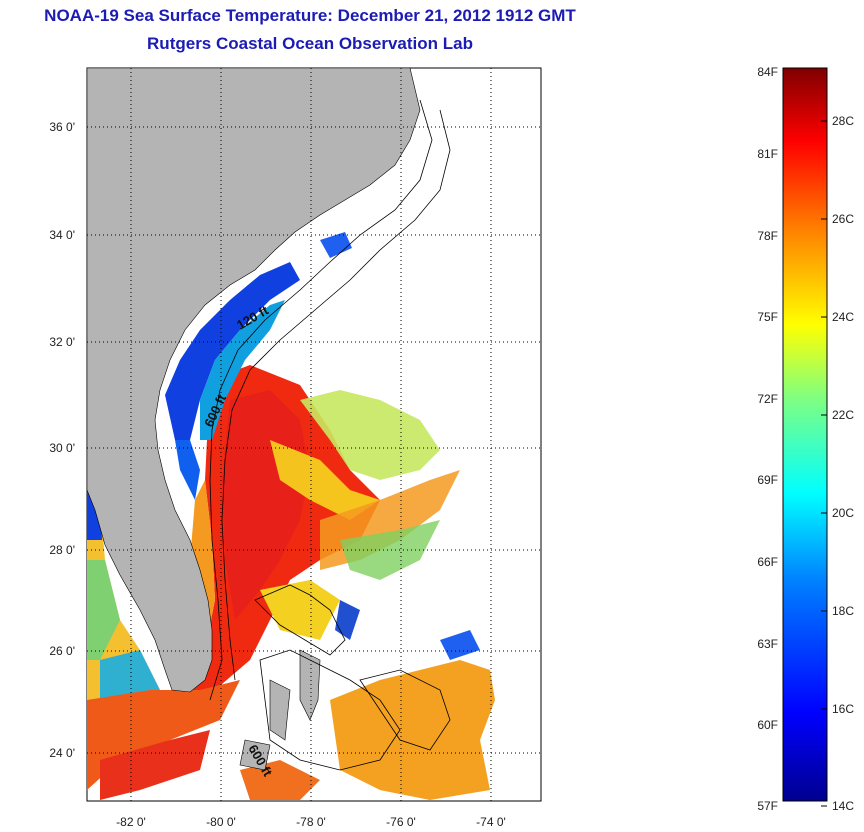  Describe the element at coordinates (843, 513) in the screenshot. I see `colorbar-label-c: 20C` at that location.